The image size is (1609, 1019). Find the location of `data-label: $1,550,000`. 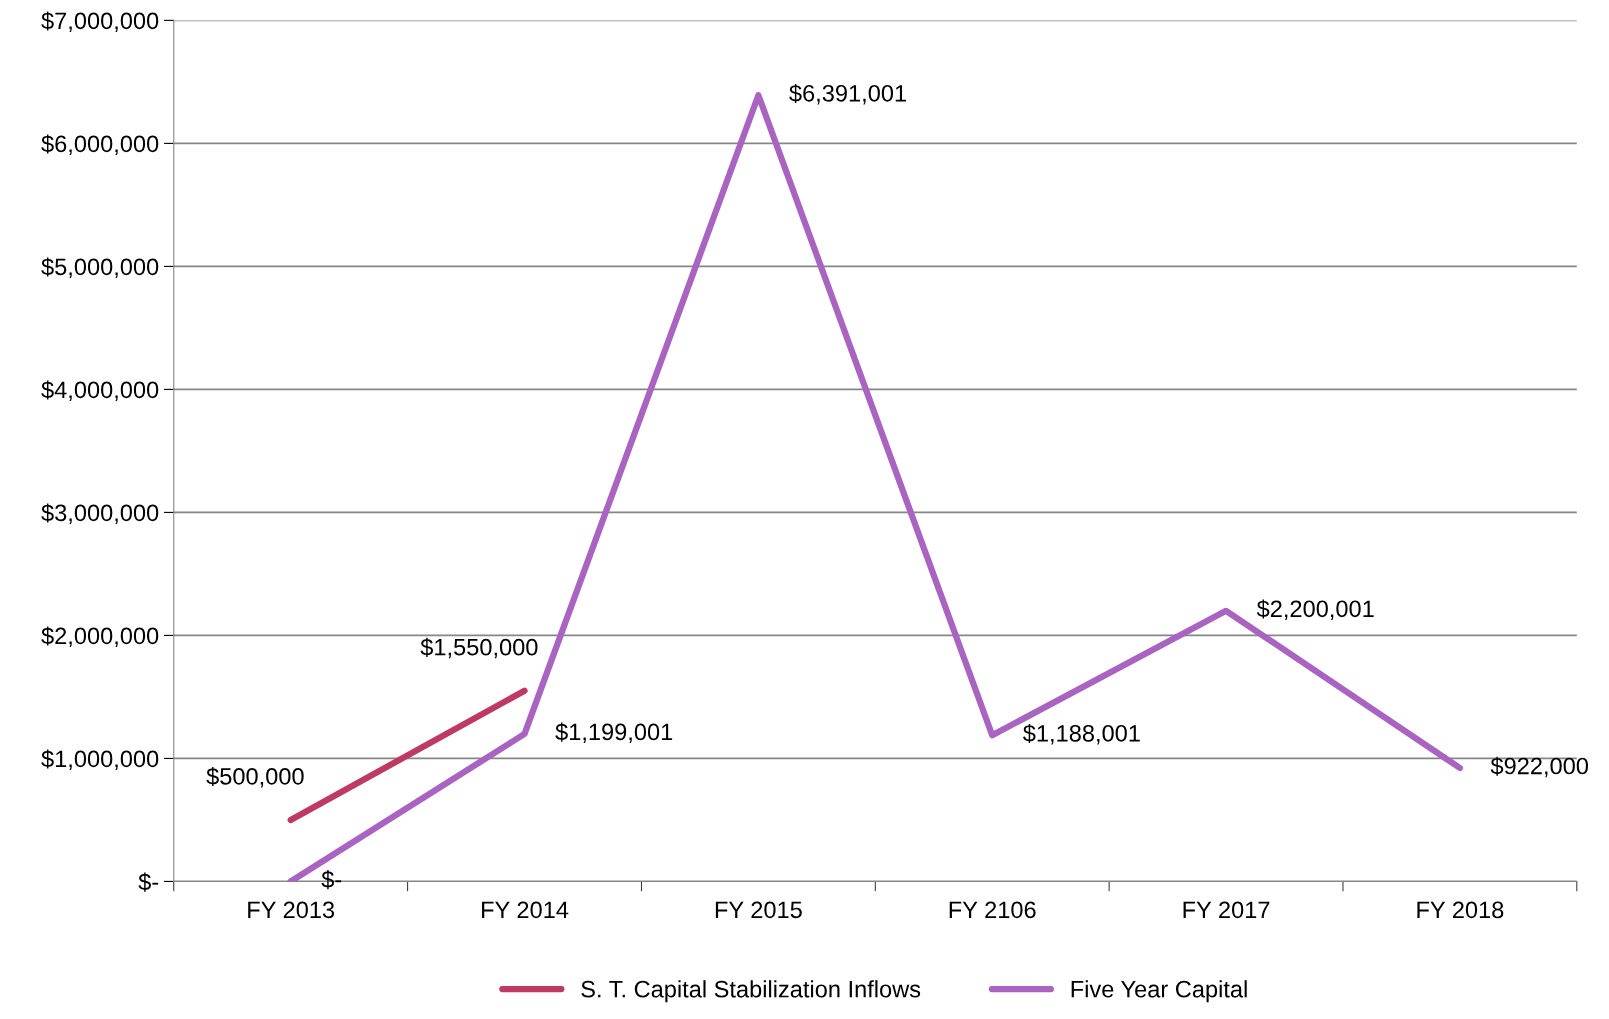

data-label: $1,550,000 is located at coordinates (479, 648).